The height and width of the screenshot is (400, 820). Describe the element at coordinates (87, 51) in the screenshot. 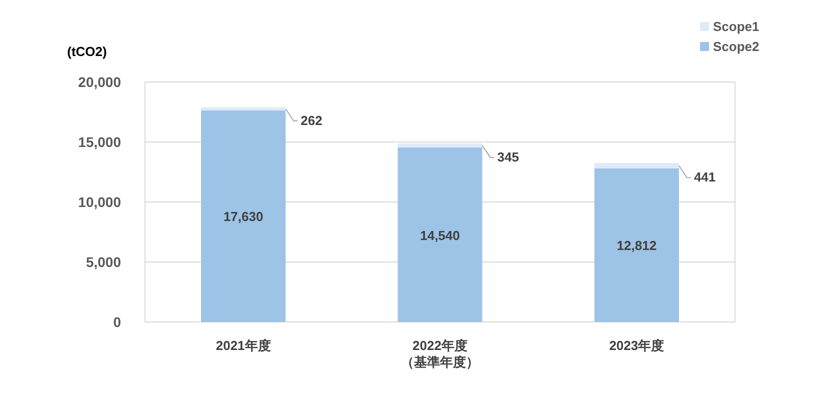

I see `y-axis-title: (tCO2)` at that location.